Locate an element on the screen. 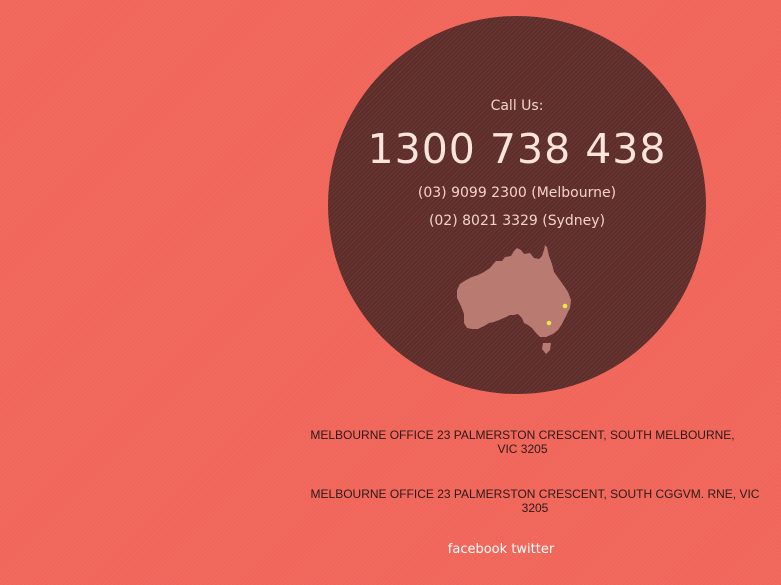 Image resolution: width=781 pixels, height=585 pixels. facebook-link: facebook is located at coordinates (477, 549).